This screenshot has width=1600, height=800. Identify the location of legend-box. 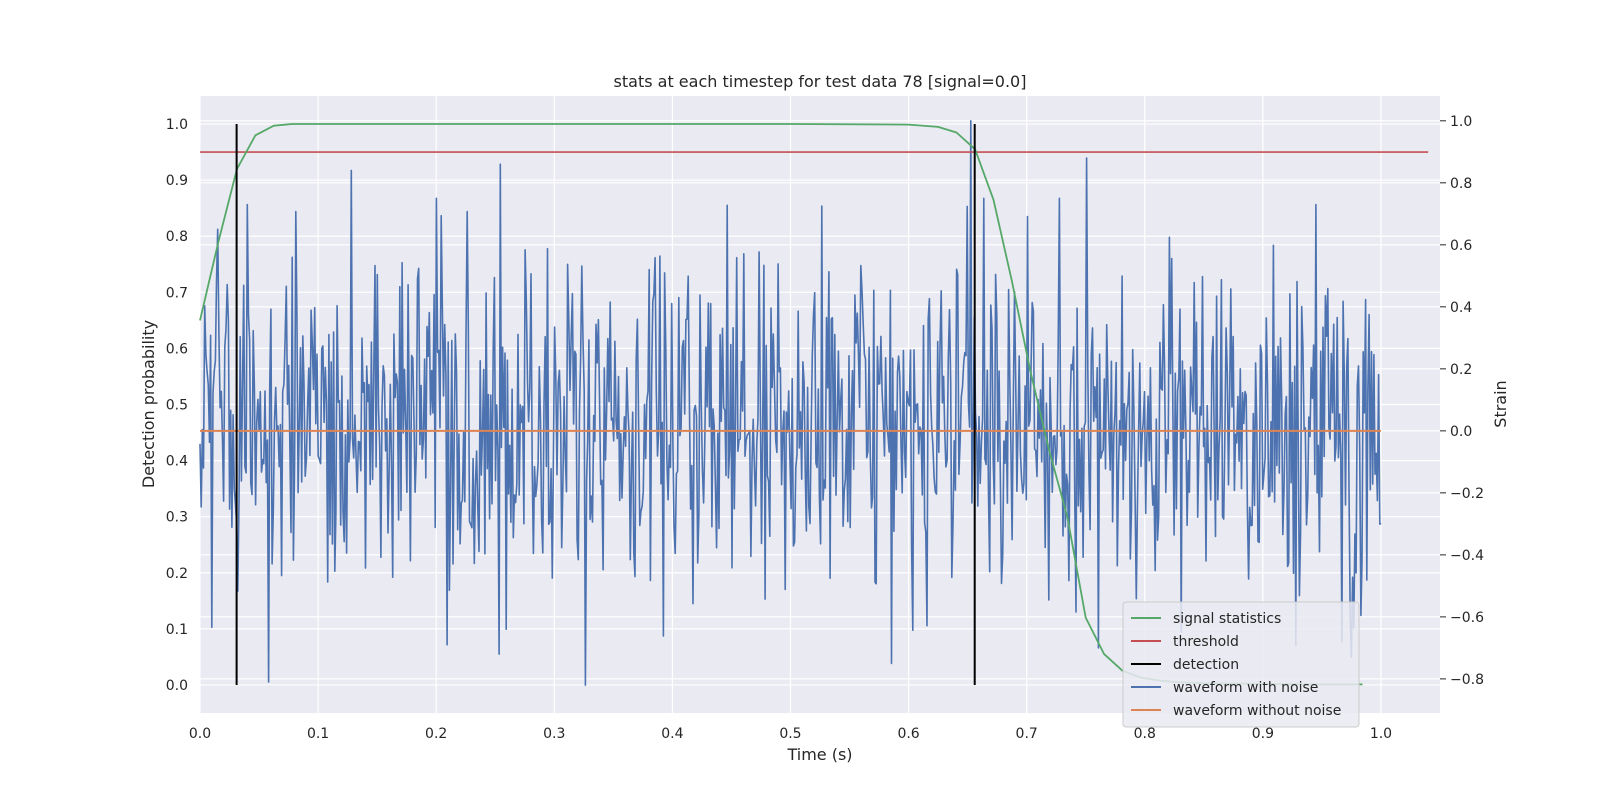
(1241, 664).